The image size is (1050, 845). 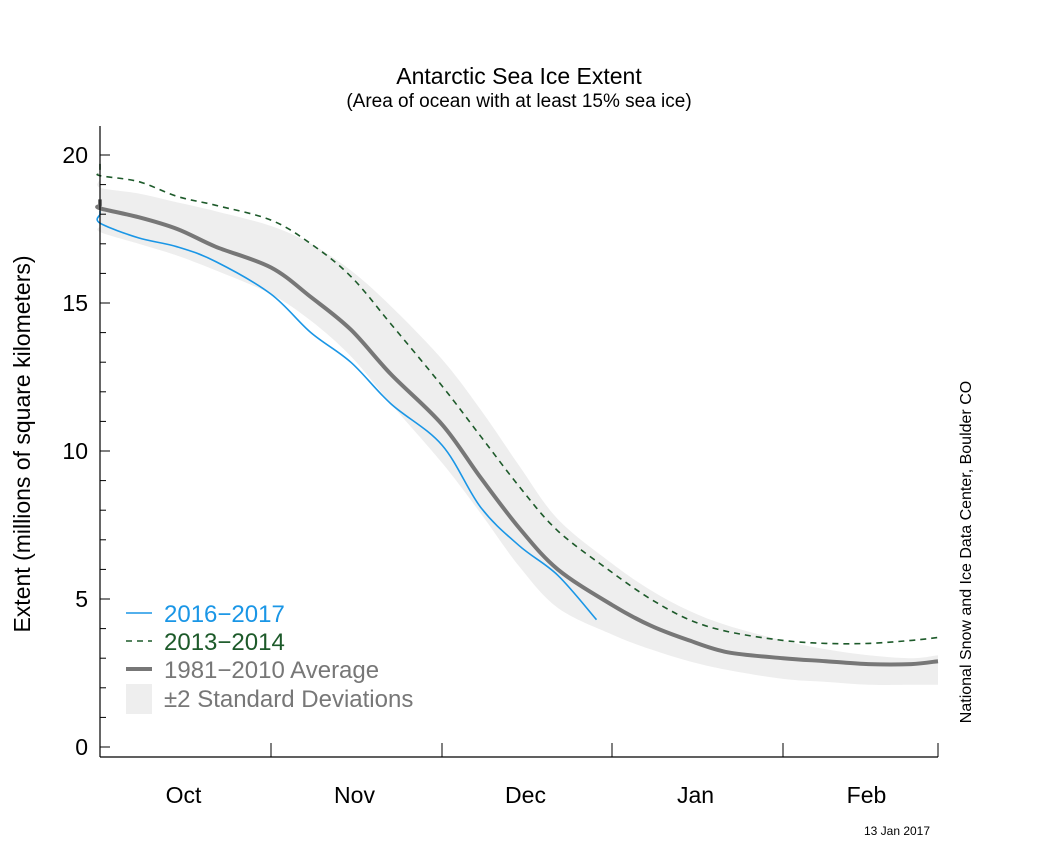 I want to click on legend-1981-2010-average-label: 1981−2010 Average, so click(x=271, y=670).